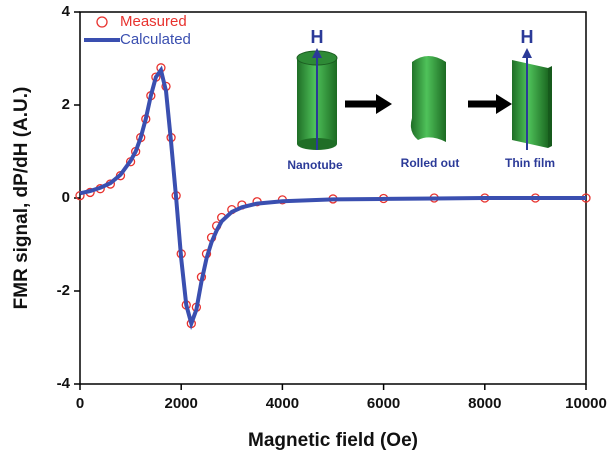 Image resolution: width=615 pixels, height=466 pixels. What do you see at coordinates (530, 163) in the screenshot?
I see `stage-label: Thin film` at bounding box center [530, 163].